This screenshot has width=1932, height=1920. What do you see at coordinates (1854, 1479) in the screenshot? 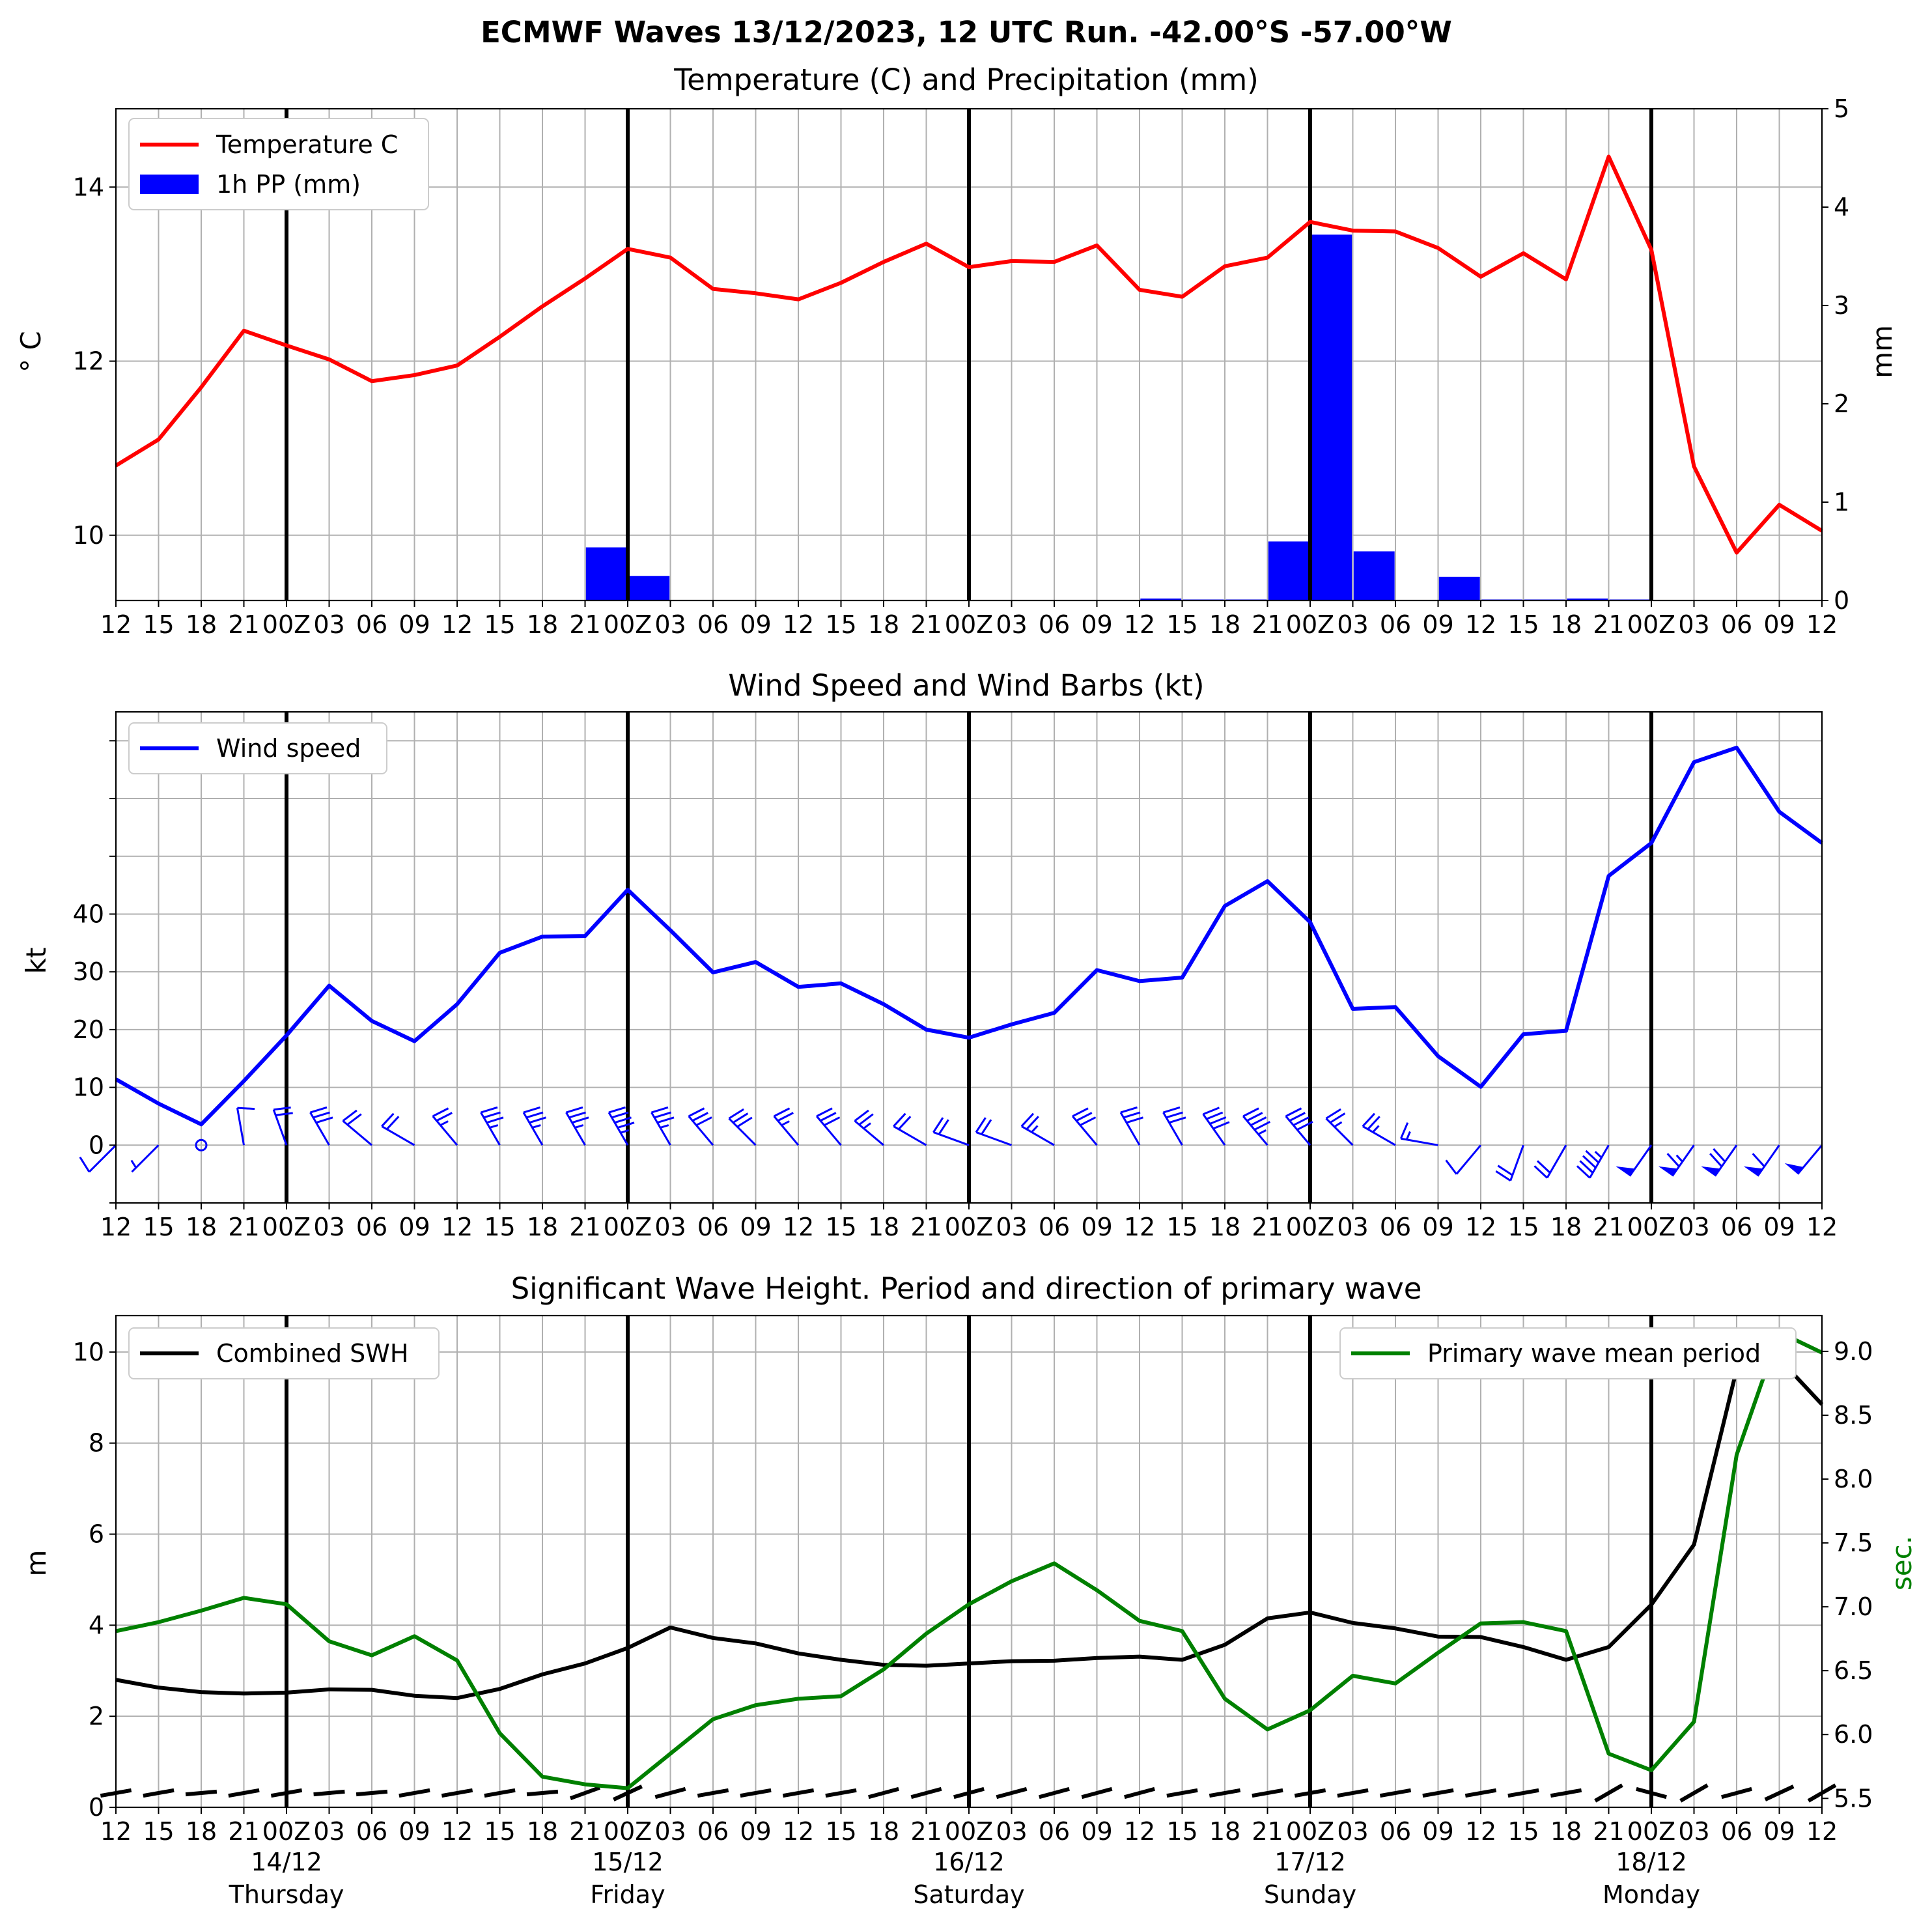
I see `y2-tick-label: 8.0` at bounding box center [1854, 1479].